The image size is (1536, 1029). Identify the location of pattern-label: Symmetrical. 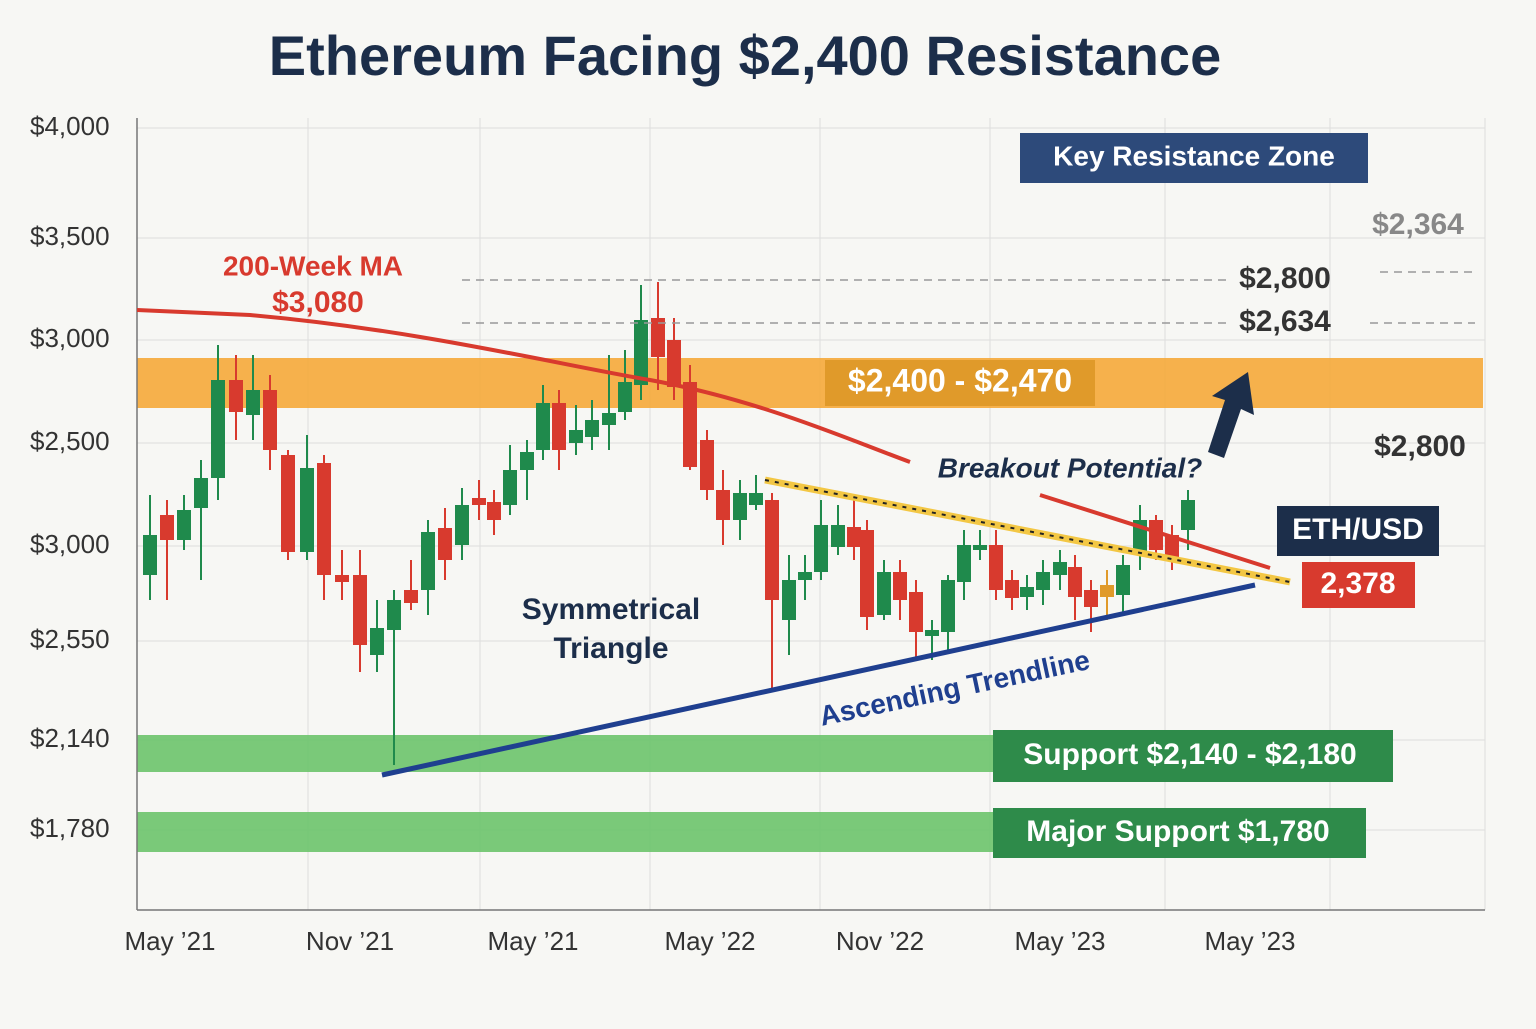
(611, 609).